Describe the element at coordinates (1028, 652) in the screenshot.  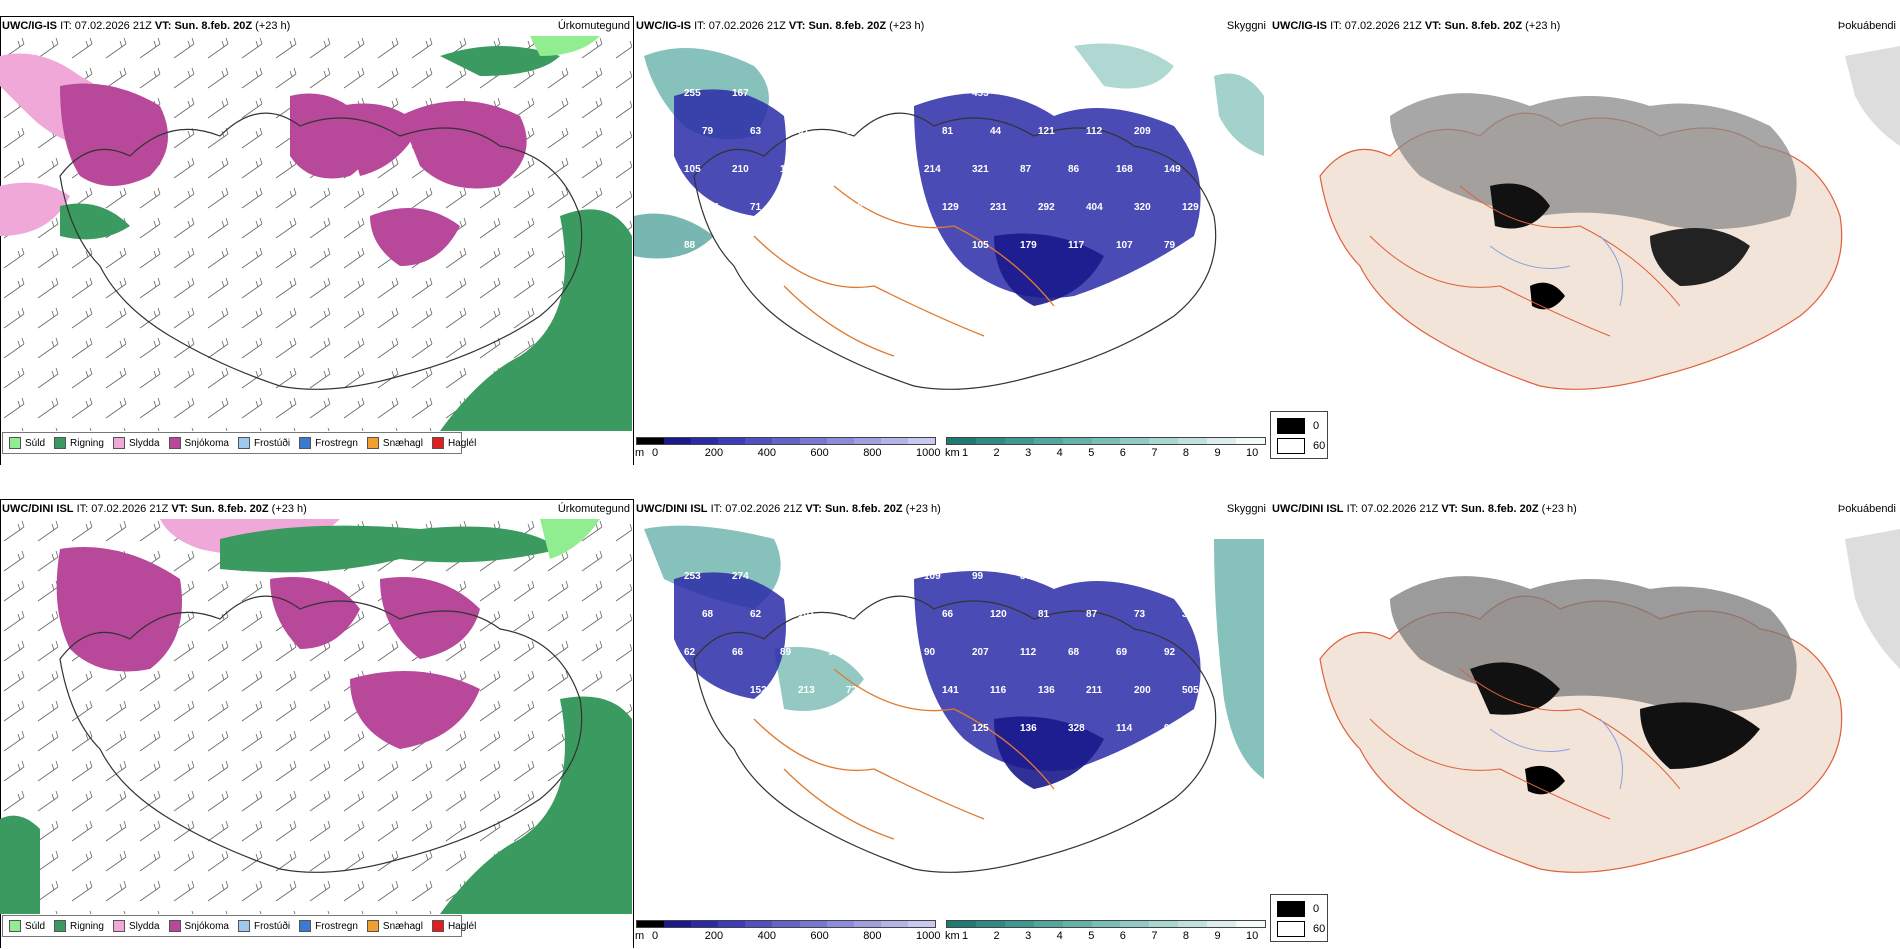
I see `cloud-base-value: 112` at that location.